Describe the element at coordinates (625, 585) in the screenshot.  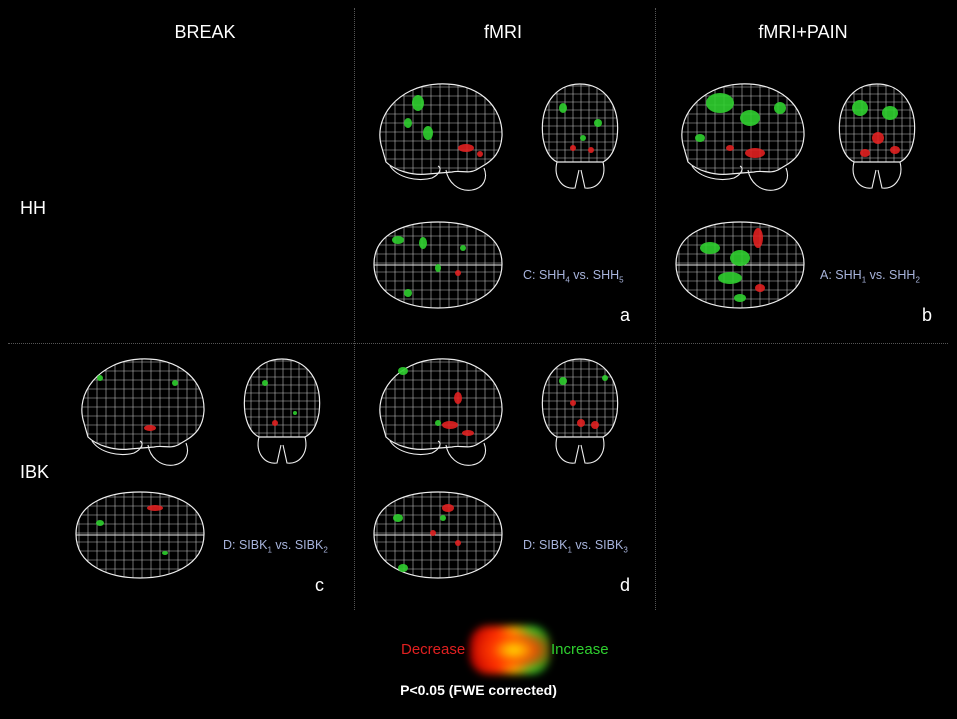
I see `panel-letter: d` at that location.